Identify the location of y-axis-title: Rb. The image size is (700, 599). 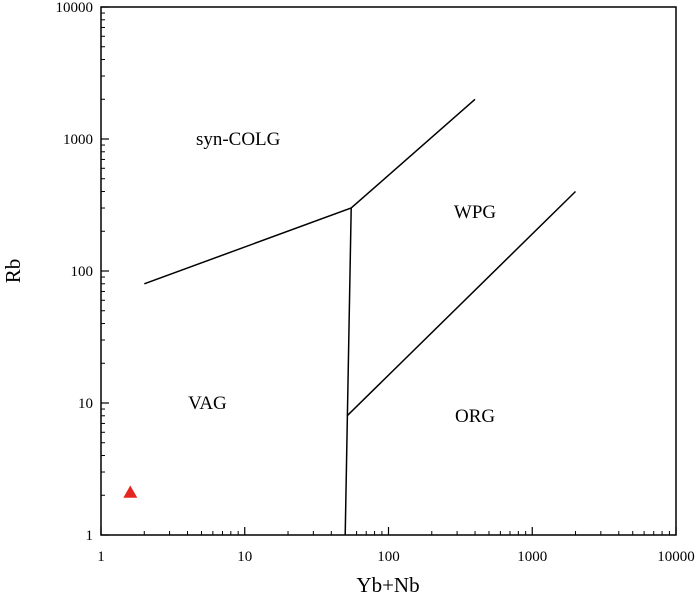
(13, 271).